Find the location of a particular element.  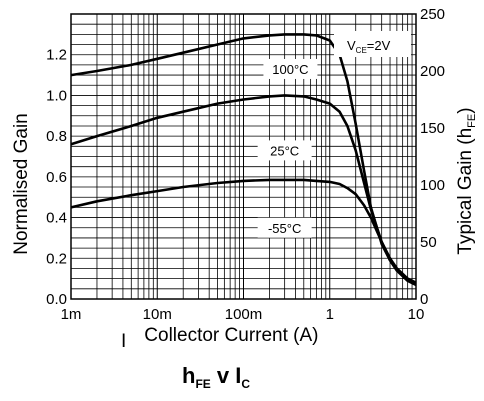

x-tick-label: 1m is located at coordinates (71, 314).